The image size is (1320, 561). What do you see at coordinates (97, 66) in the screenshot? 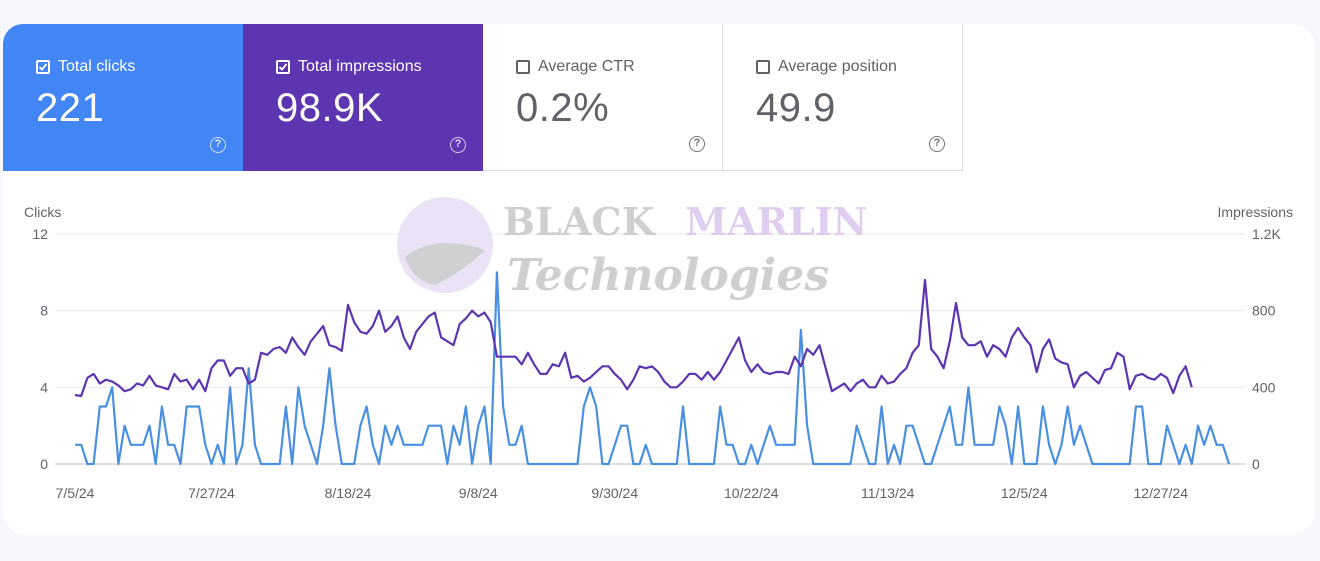
I see `metric-label: Total clicks` at bounding box center [97, 66].